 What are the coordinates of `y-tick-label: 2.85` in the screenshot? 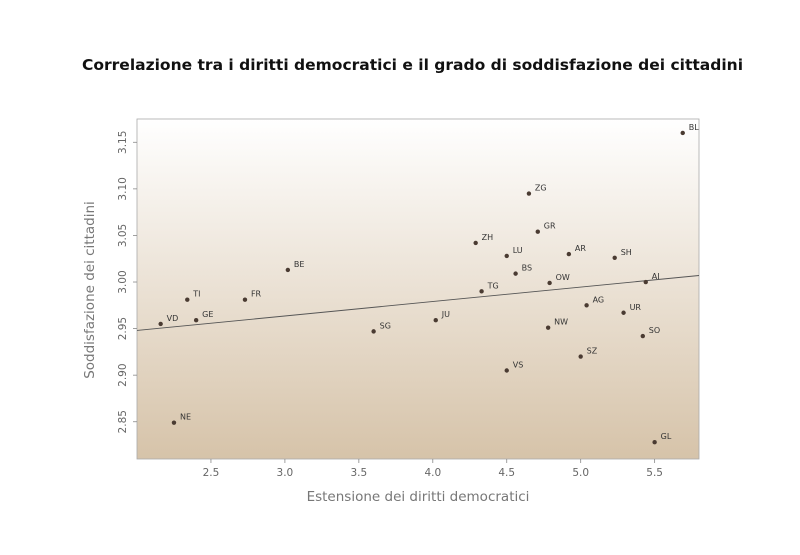 It's located at (123, 421).